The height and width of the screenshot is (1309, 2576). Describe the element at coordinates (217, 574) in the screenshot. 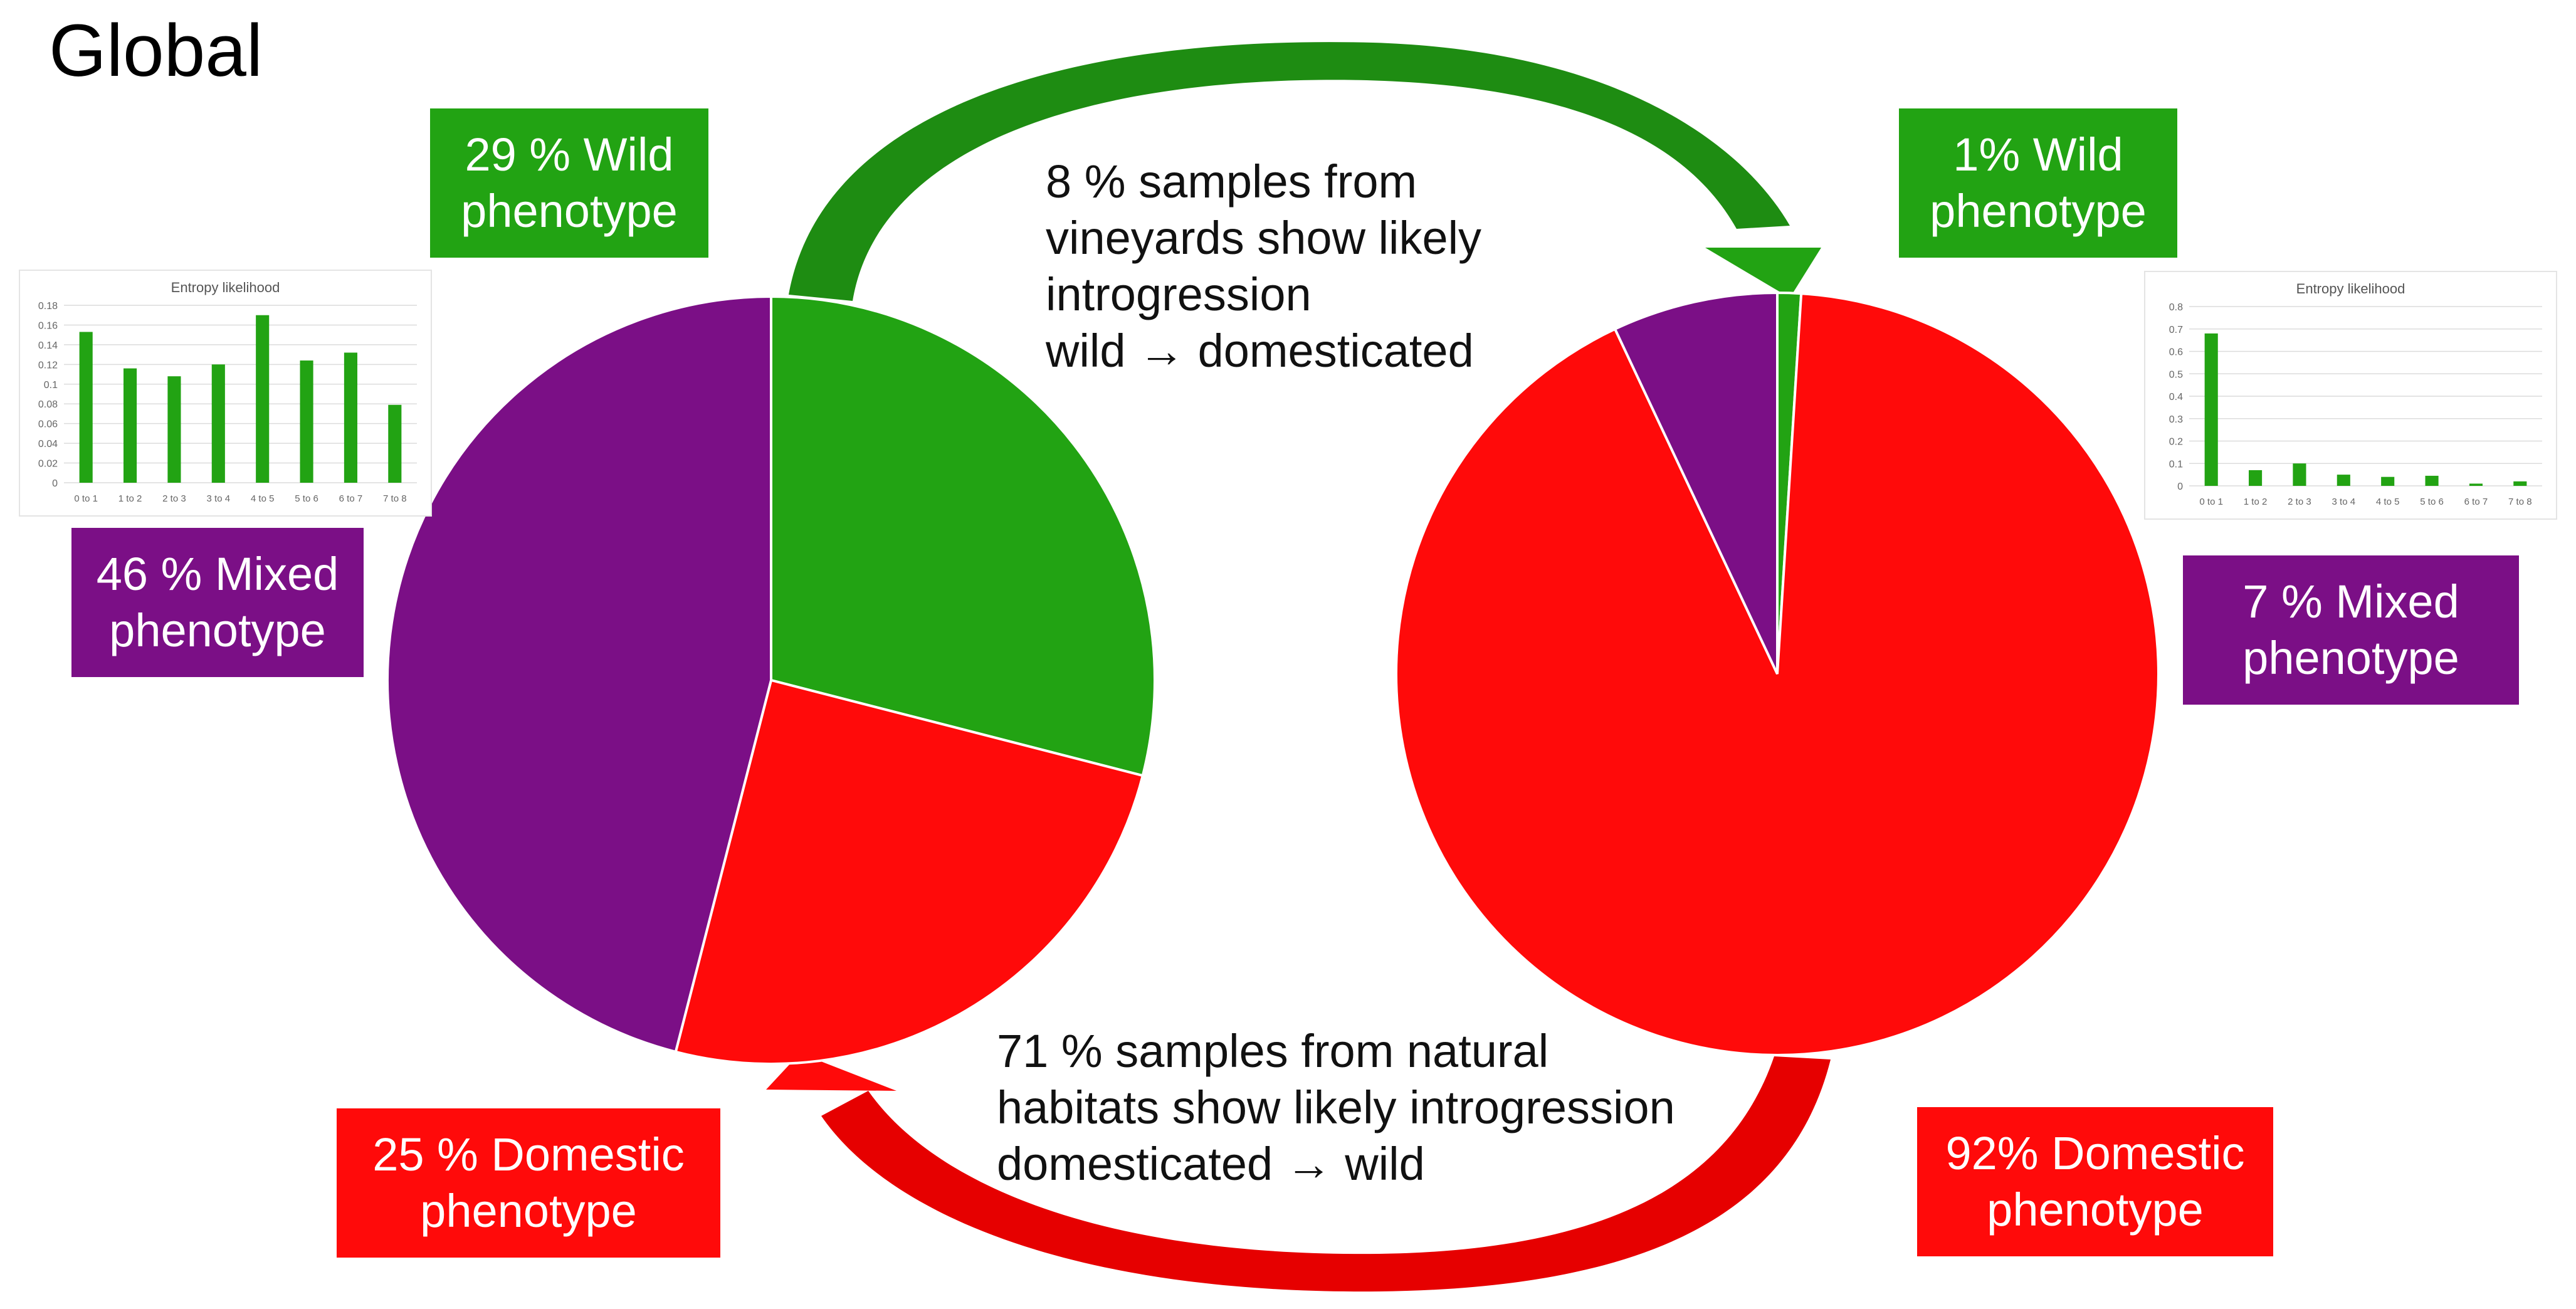

I see `label-line: 46 % Mixed` at that location.